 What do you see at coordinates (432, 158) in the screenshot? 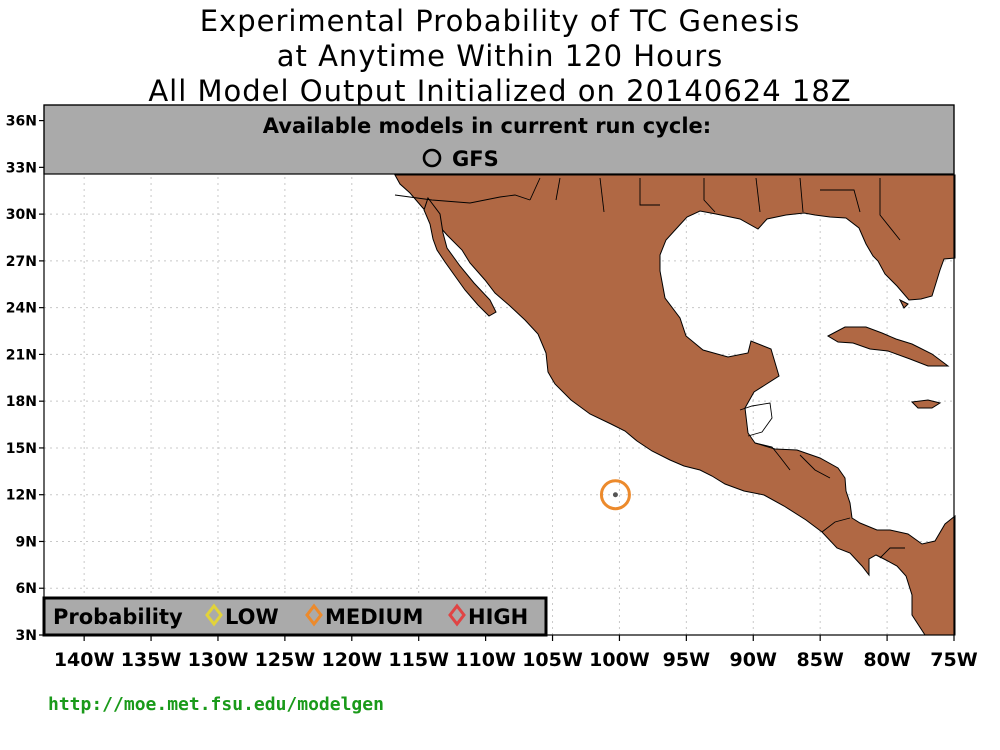
I see `circle-icon` at bounding box center [432, 158].